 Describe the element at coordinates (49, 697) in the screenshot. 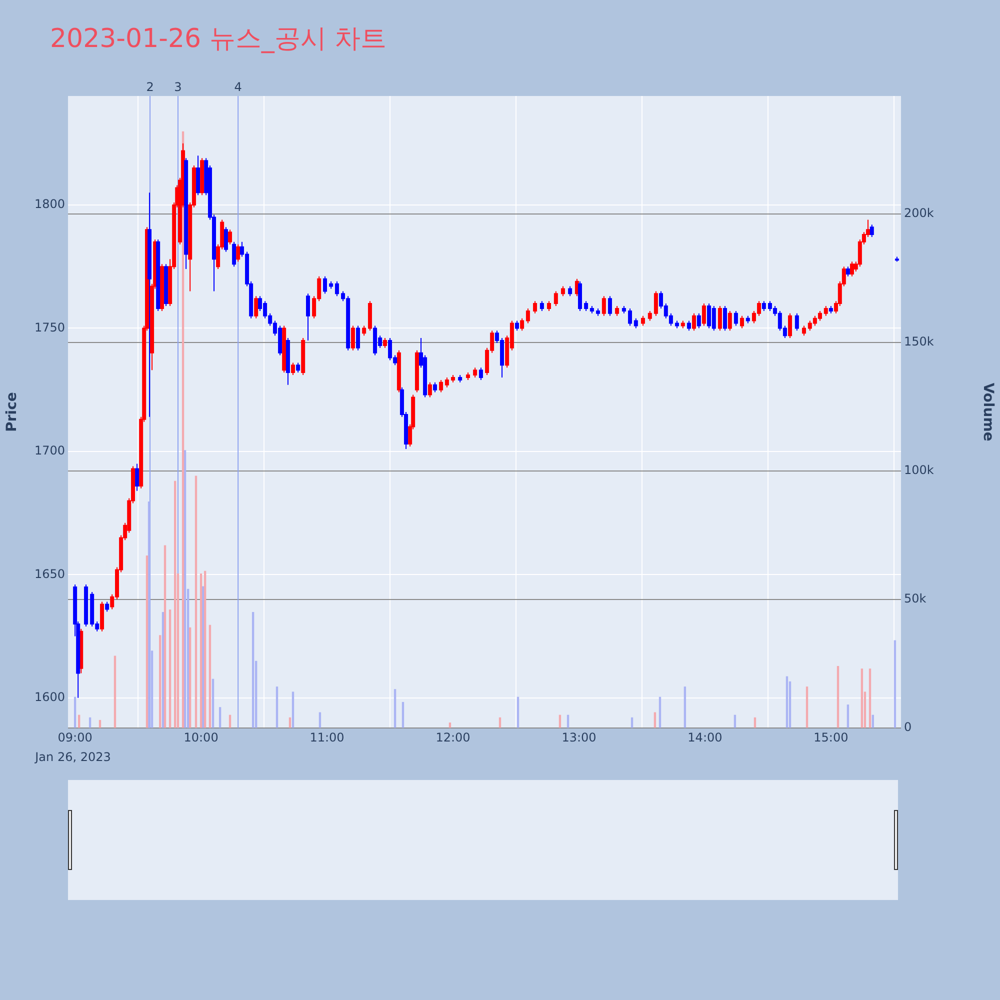

I see `y-tick-label: 1600` at that location.